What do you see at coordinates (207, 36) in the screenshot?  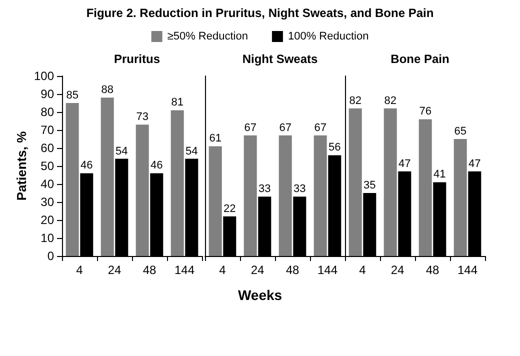 I see `legend-label: ≥50% Reduction` at bounding box center [207, 36].